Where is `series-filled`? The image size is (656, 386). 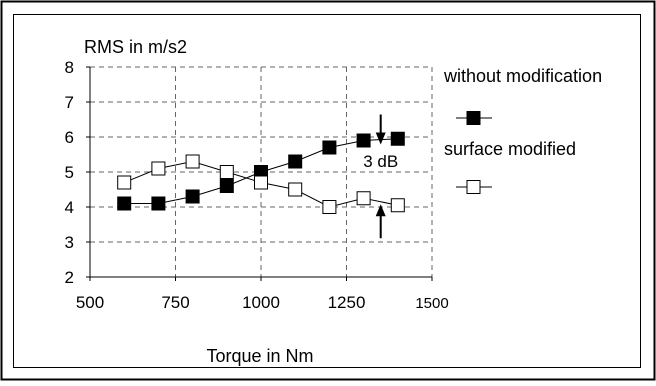
series-filled is located at coordinates (261, 171).